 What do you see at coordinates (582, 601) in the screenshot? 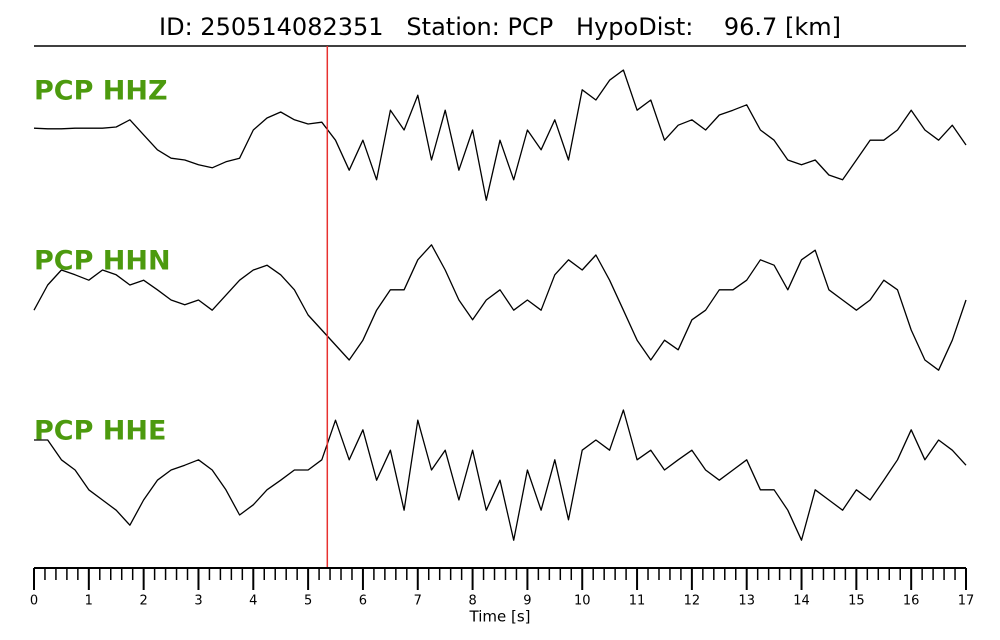
I see `x-tick-label: 10` at bounding box center [582, 601].